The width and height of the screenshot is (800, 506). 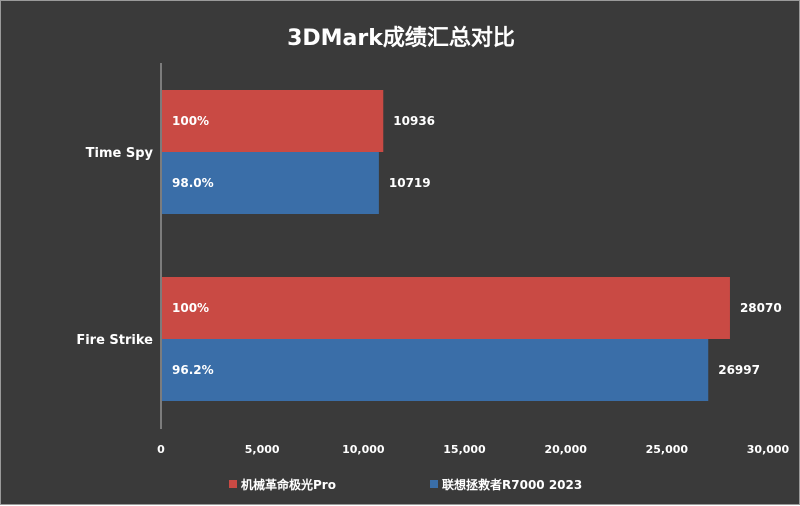 I want to click on x-axis-ticks: 0 5,000 10,000 15,000 20,000 25,000 30,000, so click(x=473, y=449).